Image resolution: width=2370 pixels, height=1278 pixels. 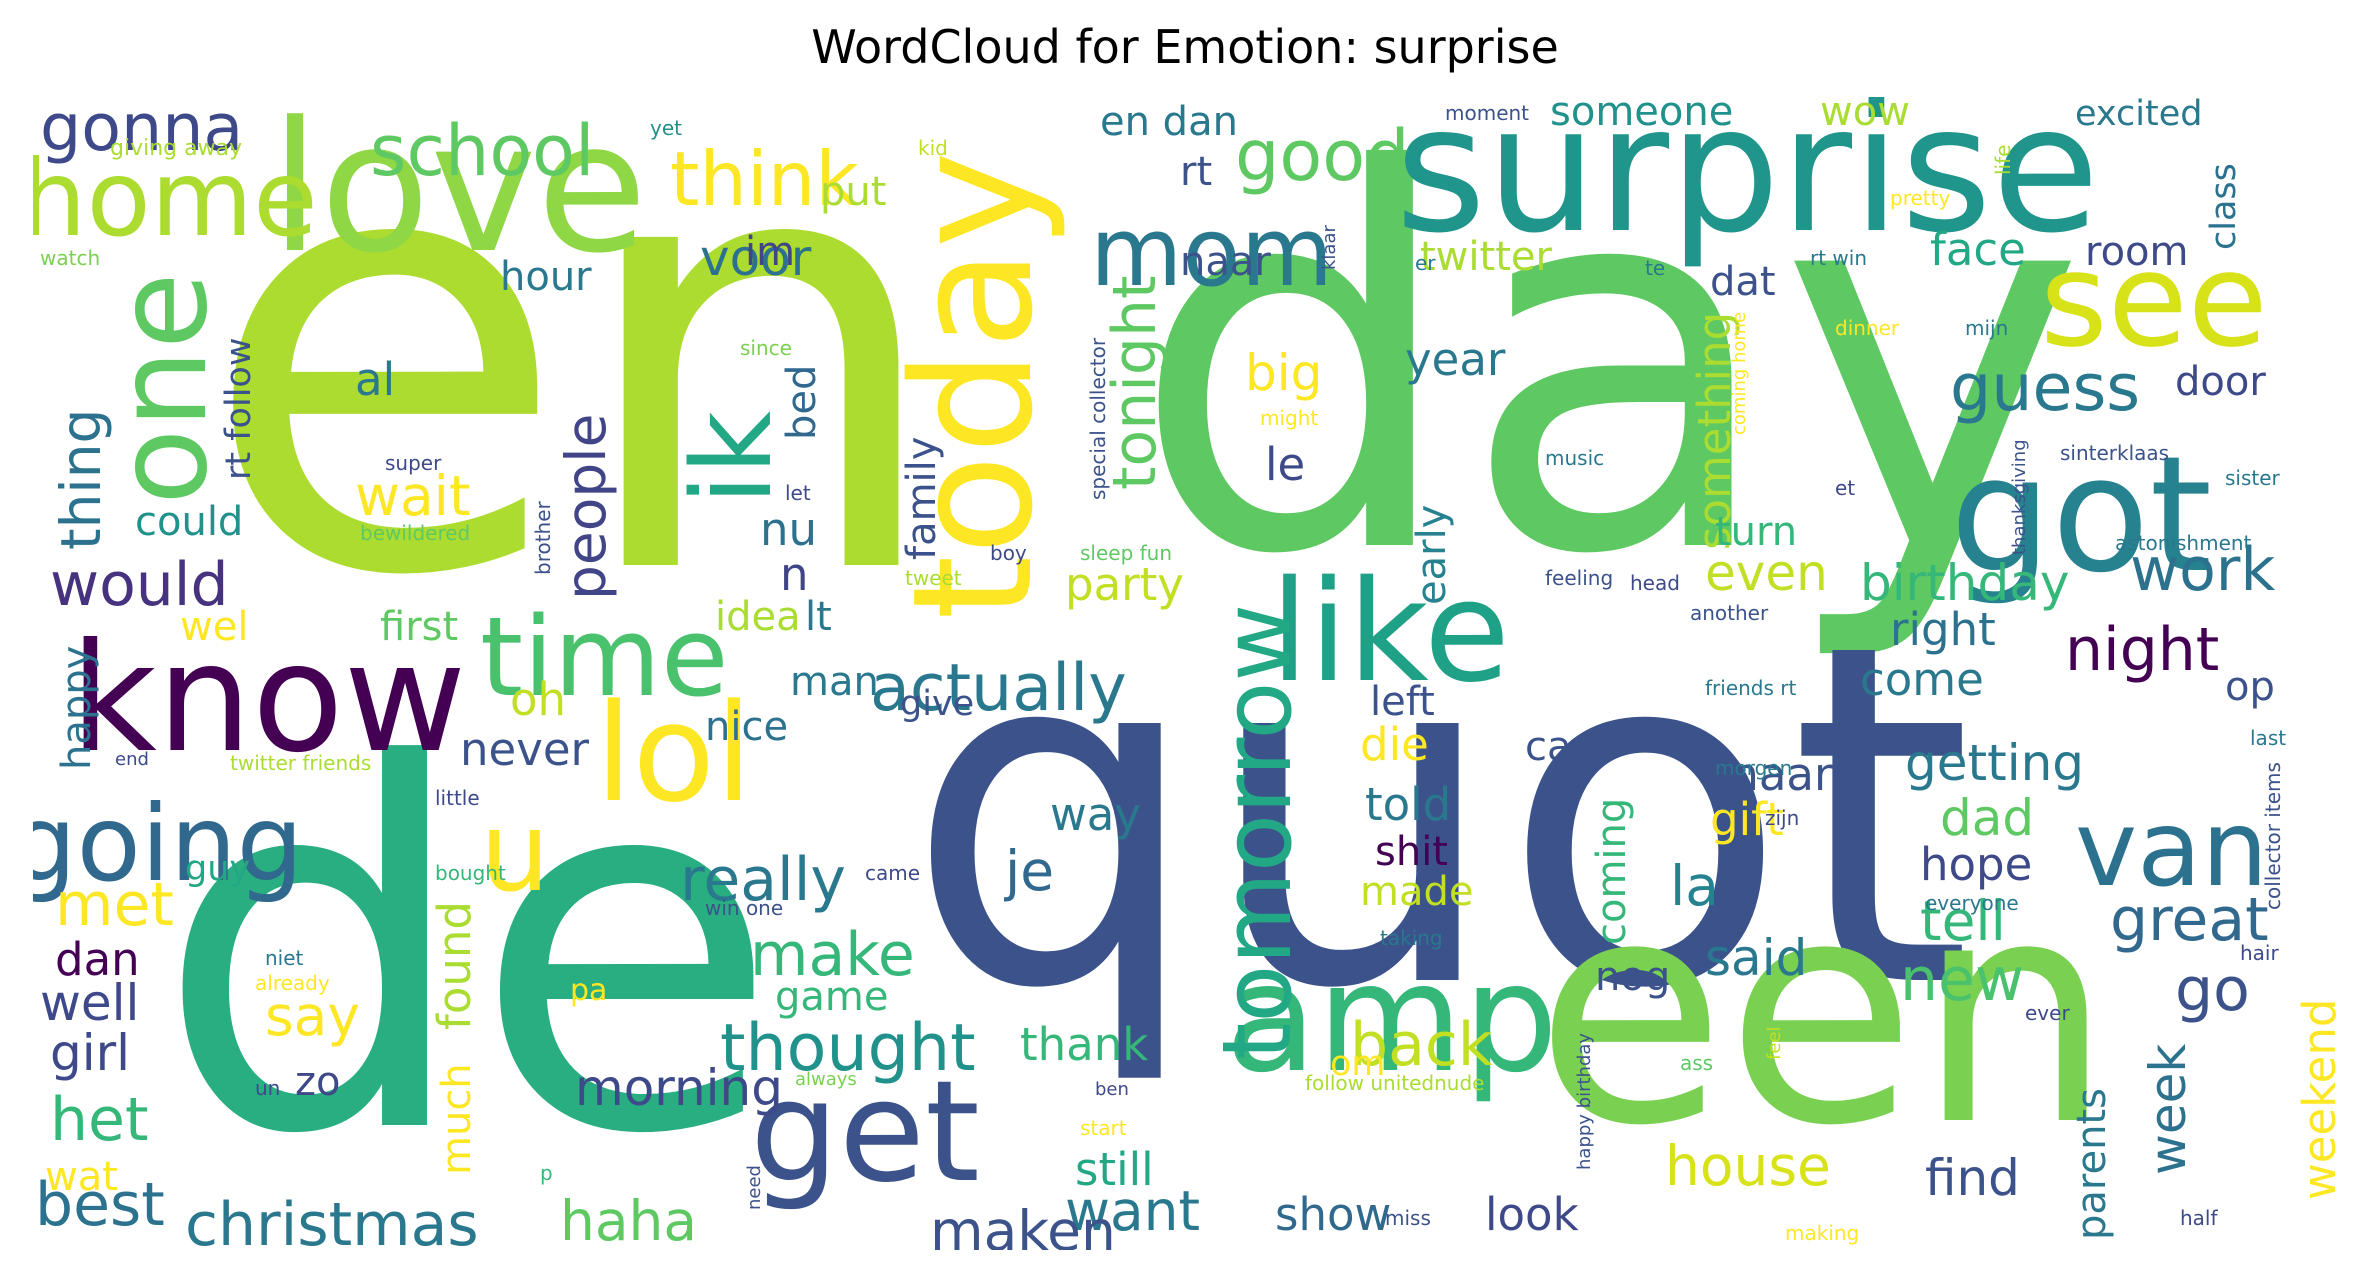 What do you see at coordinates (2268, 738) in the screenshot?
I see `word-last: last` at bounding box center [2268, 738].